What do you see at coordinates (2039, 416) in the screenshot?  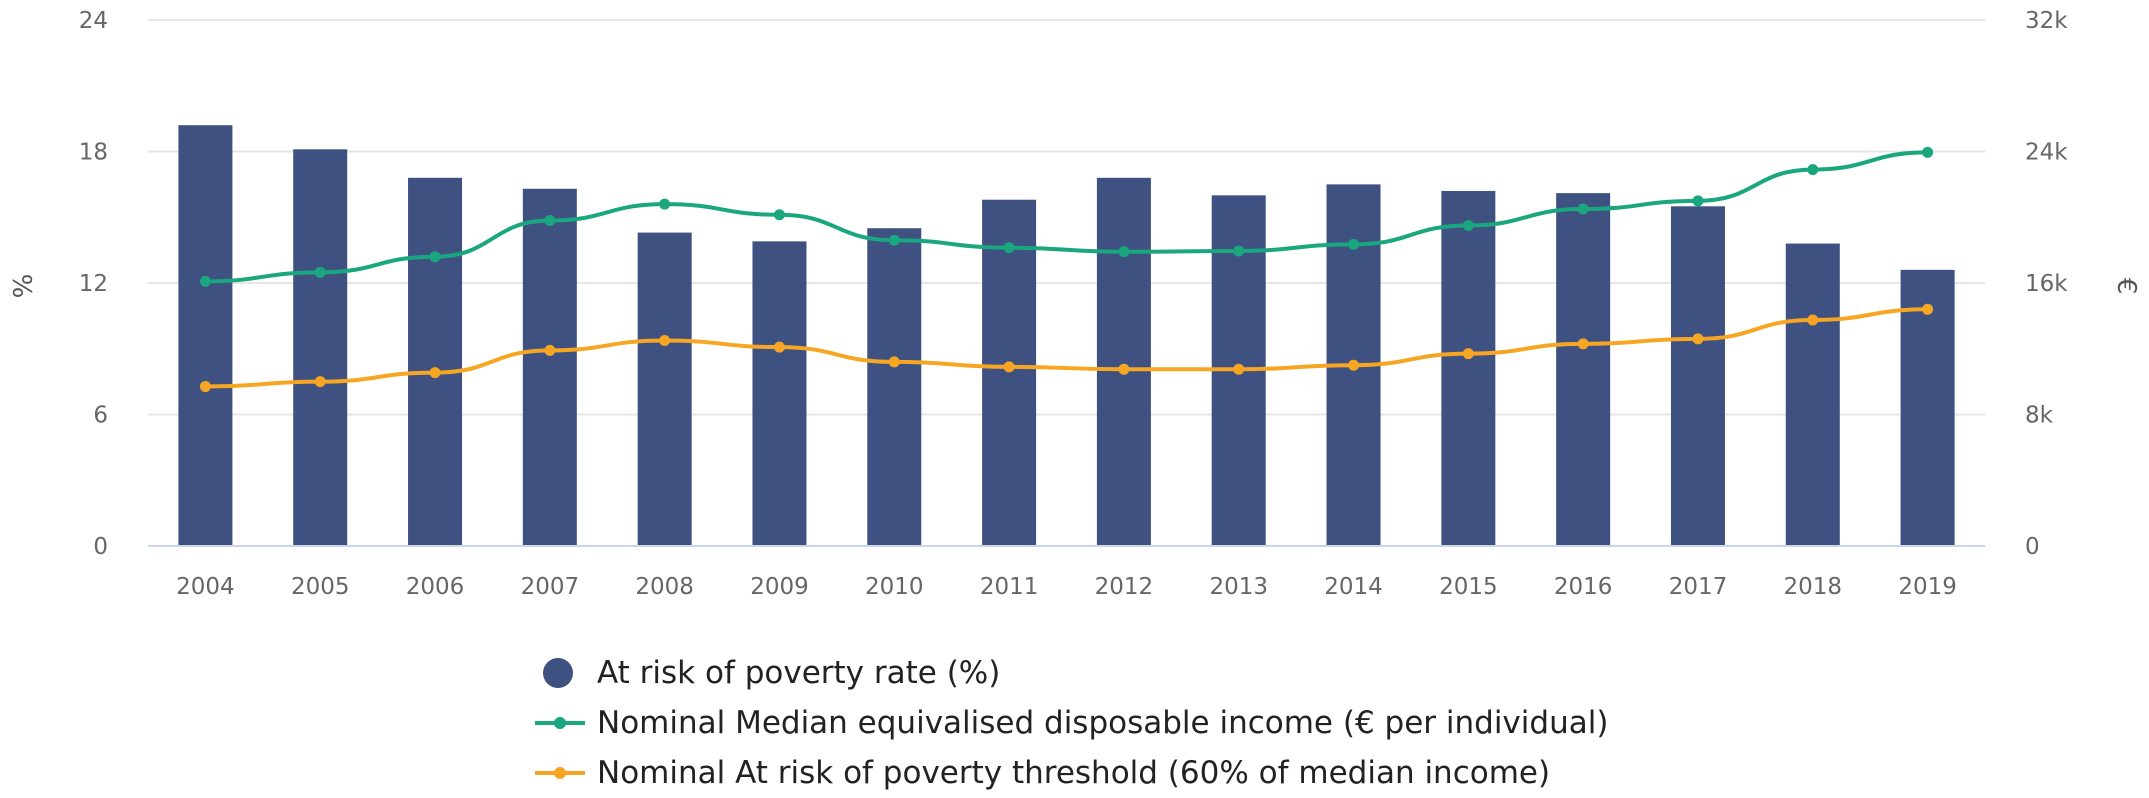 I see `y-right-tick-label: 8k` at bounding box center [2039, 416].